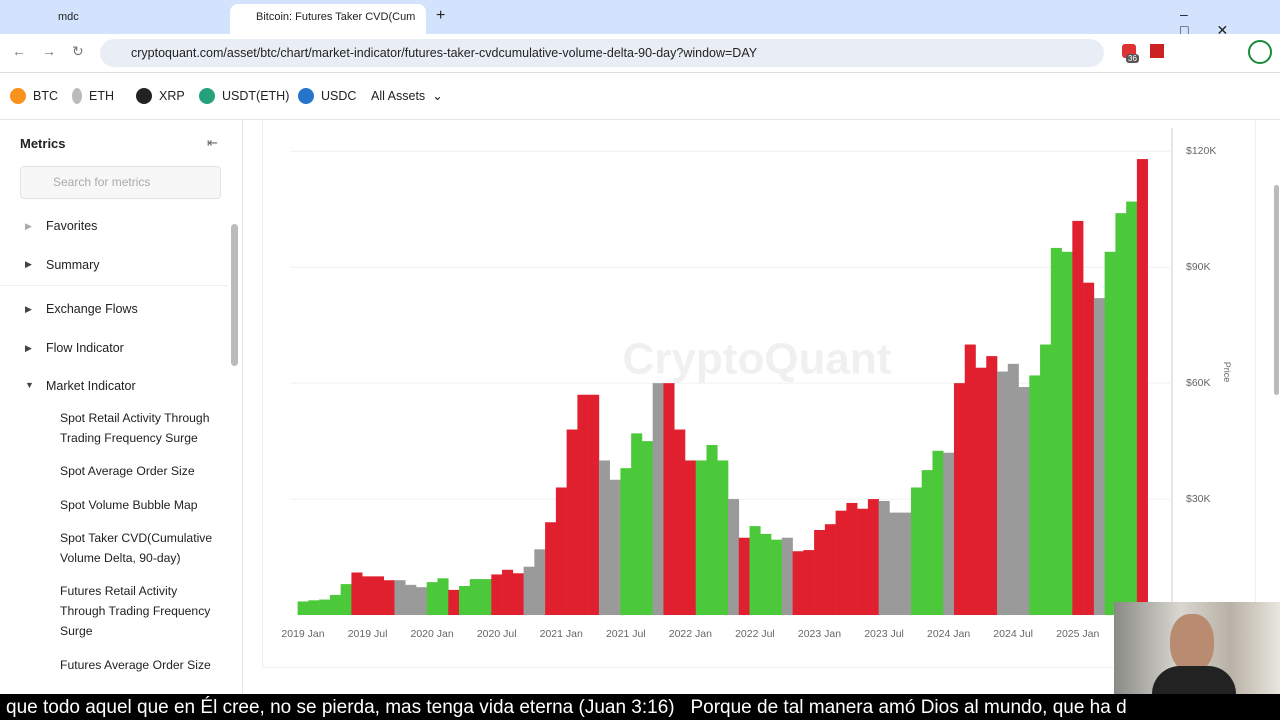 The height and width of the screenshot is (720, 1280). I want to click on asset-menu: All Assets ⌄, so click(407, 96).